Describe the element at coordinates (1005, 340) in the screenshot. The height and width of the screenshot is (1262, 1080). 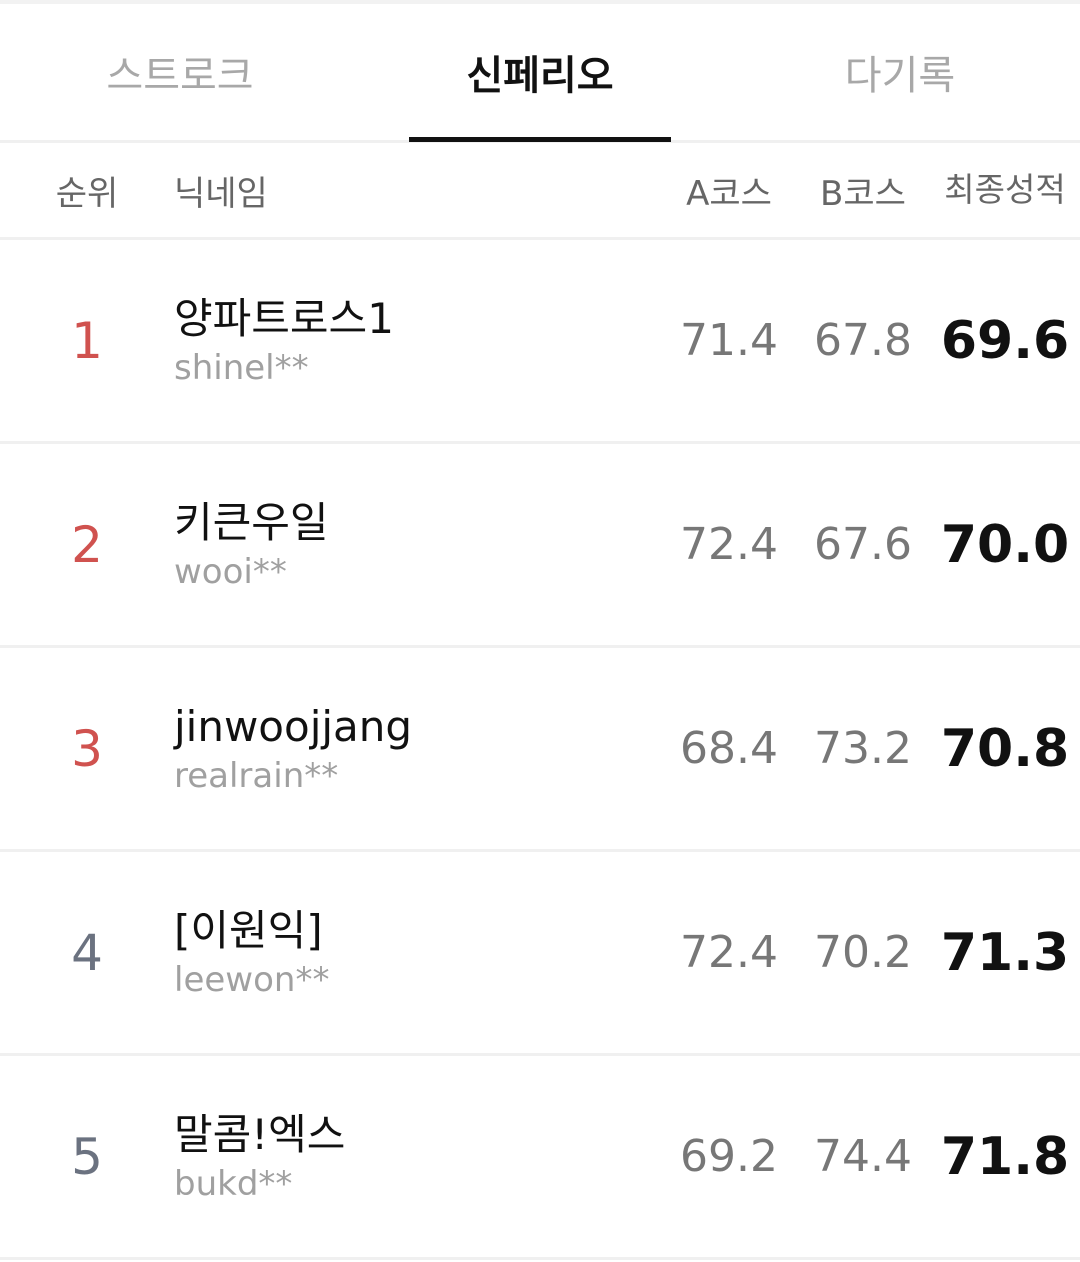
I see `final-score: 69.6` at that location.